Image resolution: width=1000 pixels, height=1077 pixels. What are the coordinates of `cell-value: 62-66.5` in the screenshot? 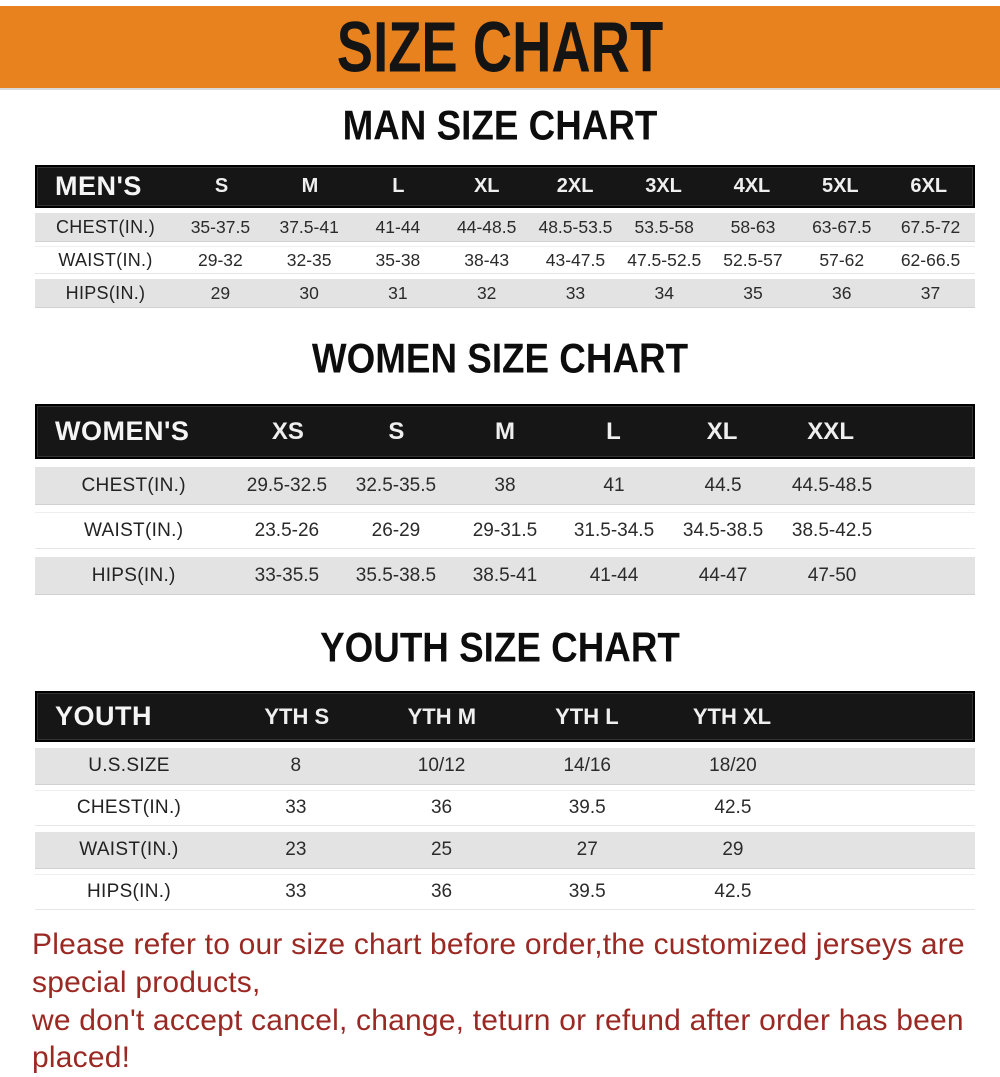 It's located at (930, 259).